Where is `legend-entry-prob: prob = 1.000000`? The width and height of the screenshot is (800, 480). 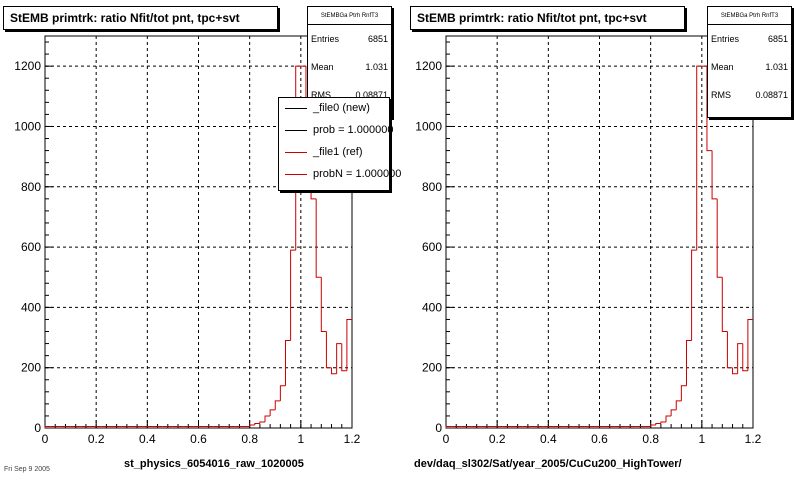 legend-entry-prob: prob = 1.000000 is located at coordinates (336, 131).